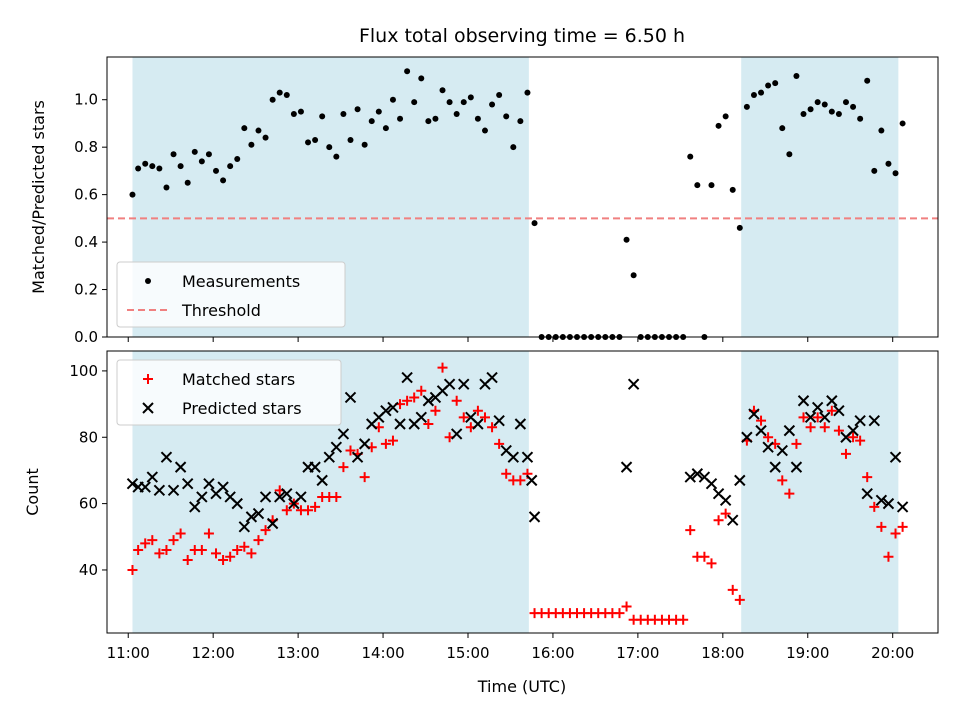  Describe the element at coordinates (88, 570) in the screenshot. I see `y-tick-label: 40` at that location.